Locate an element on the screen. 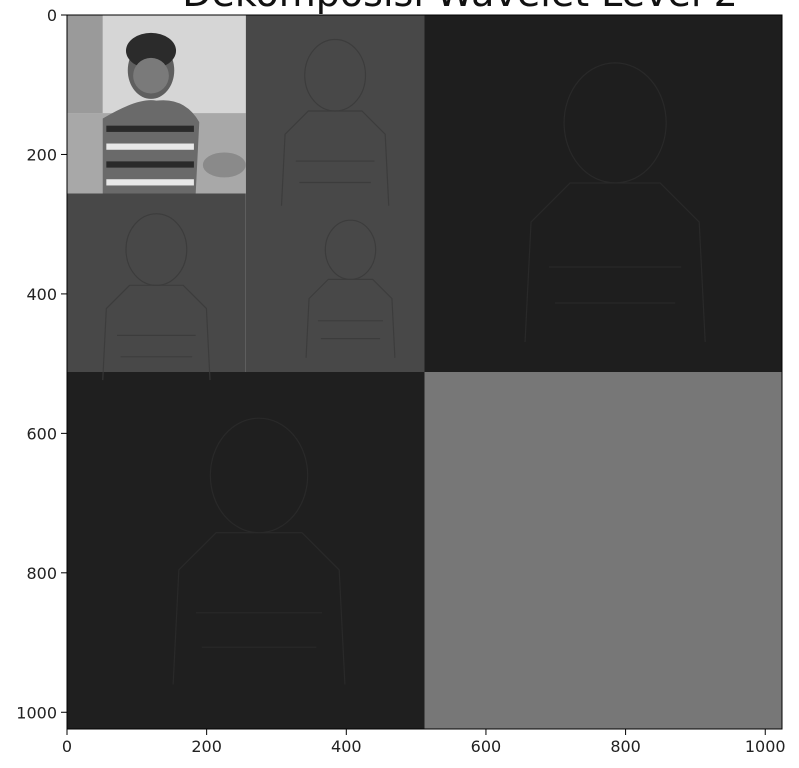  level2-diagonal-detail-region is located at coordinates (335, 282).